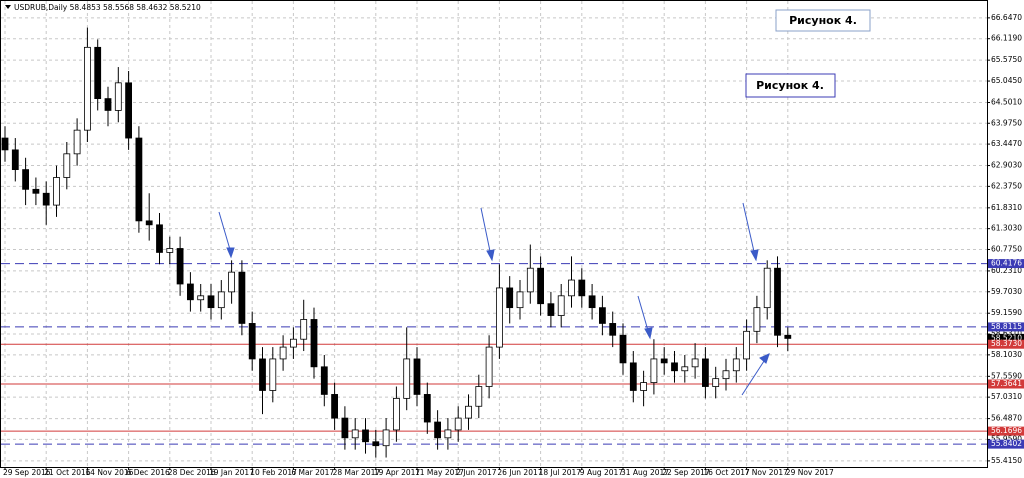 The height and width of the screenshot is (478, 1024). Describe the element at coordinates (810, 472) in the screenshot. I see `x-tick-label: 29 Nov 2017` at that location.